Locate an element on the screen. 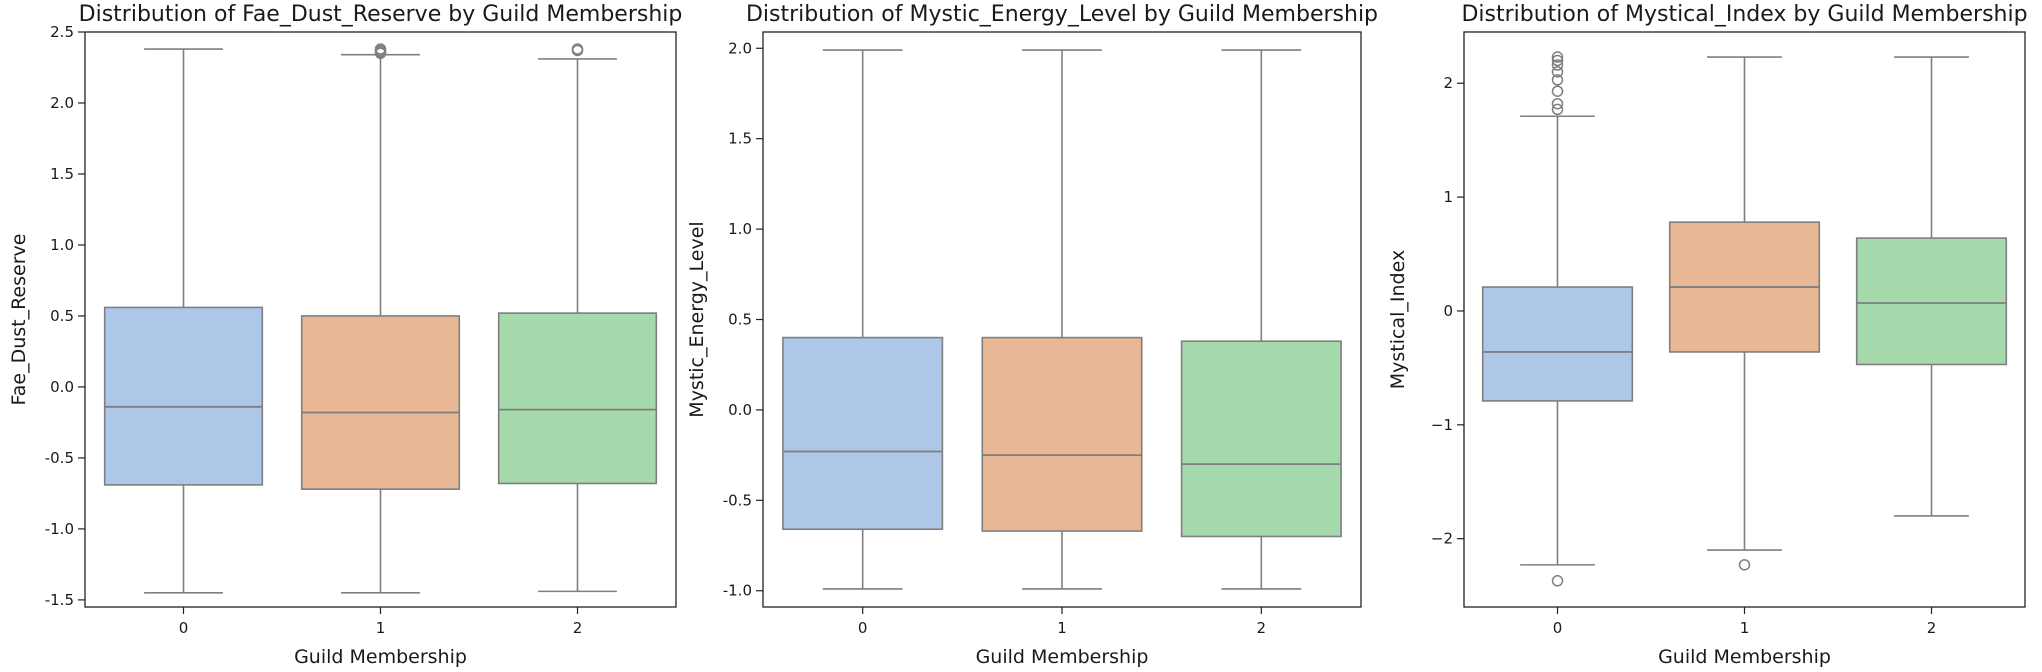 This screenshot has width=2042, height=672. y-axis-label: Fae_Dust_Reserve is located at coordinates (19, 320).